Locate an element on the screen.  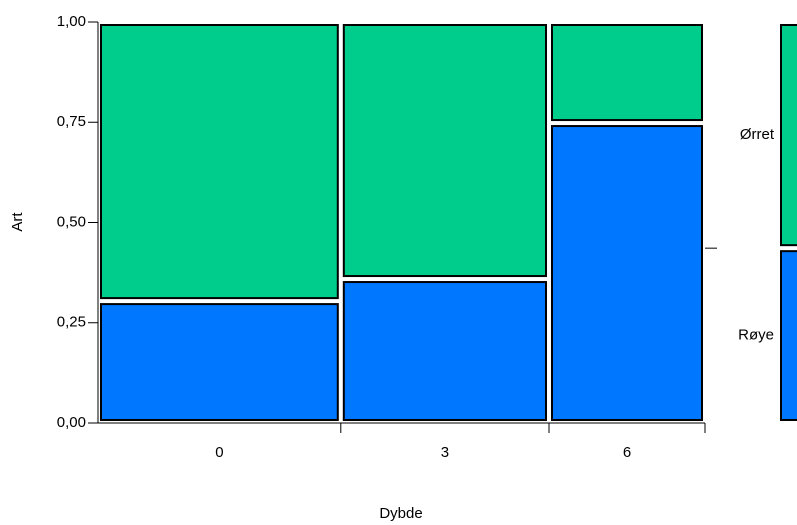
x-tick-label: 6 is located at coordinates (627, 452).